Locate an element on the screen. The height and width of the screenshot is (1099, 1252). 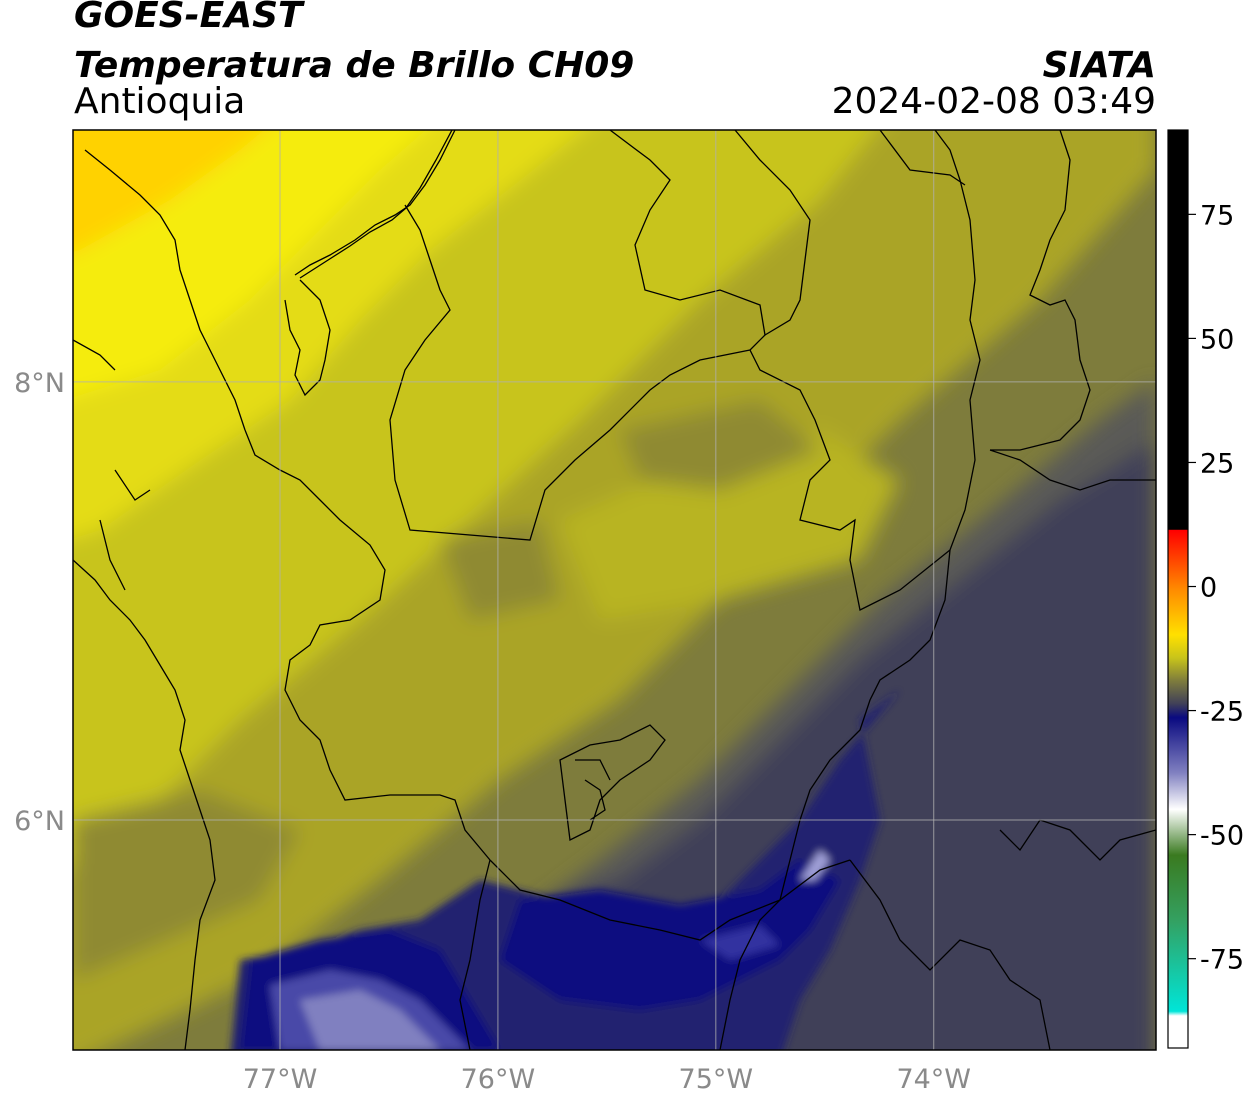
lon-tick-labels: 77°W 76°W 75°W 74°W is located at coordinates (607, 1079).